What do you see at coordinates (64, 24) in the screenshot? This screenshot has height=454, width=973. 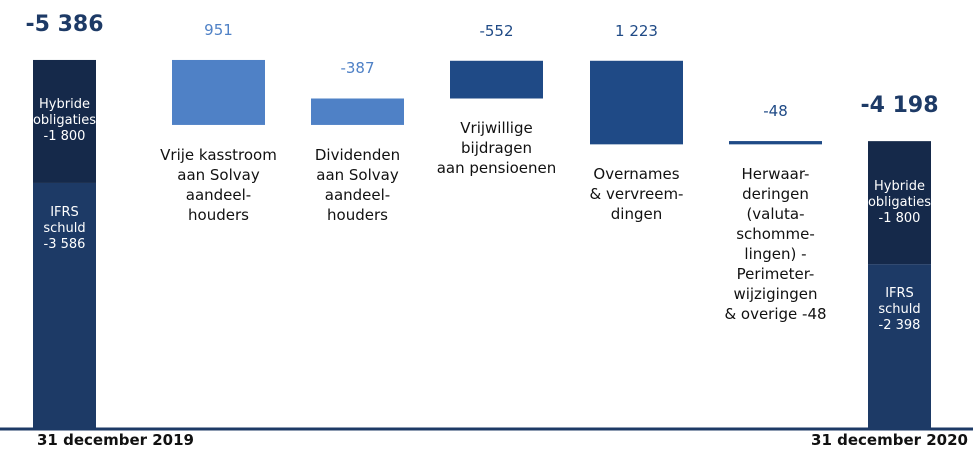 I see `total-label: -5 386` at bounding box center [64, 24].